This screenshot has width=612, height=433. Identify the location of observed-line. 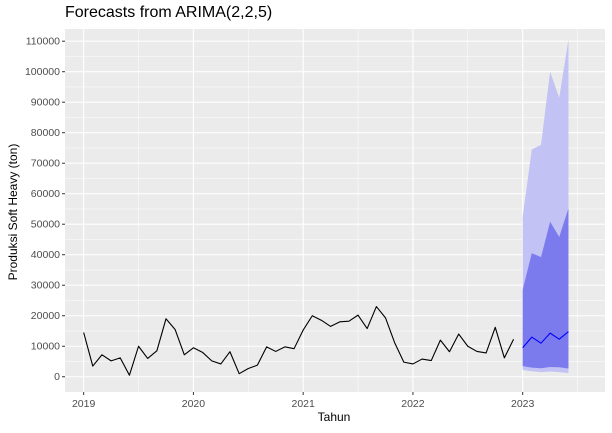
(299, 341).